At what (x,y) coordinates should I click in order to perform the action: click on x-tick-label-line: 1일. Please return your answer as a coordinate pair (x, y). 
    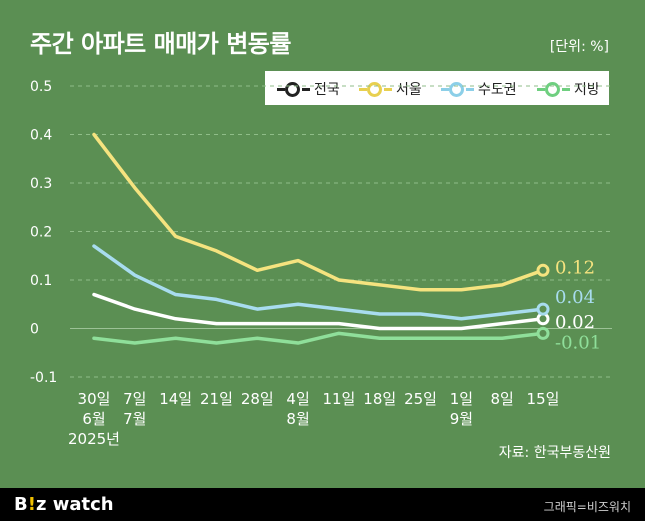
    Looking at the image, I should click on (461, 399).